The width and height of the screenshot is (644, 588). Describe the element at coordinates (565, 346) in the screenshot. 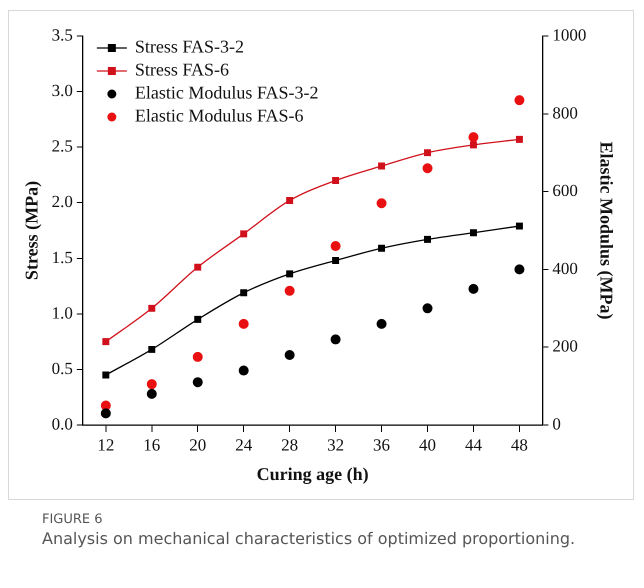

I see `y2-tick-label: 200` at that location.